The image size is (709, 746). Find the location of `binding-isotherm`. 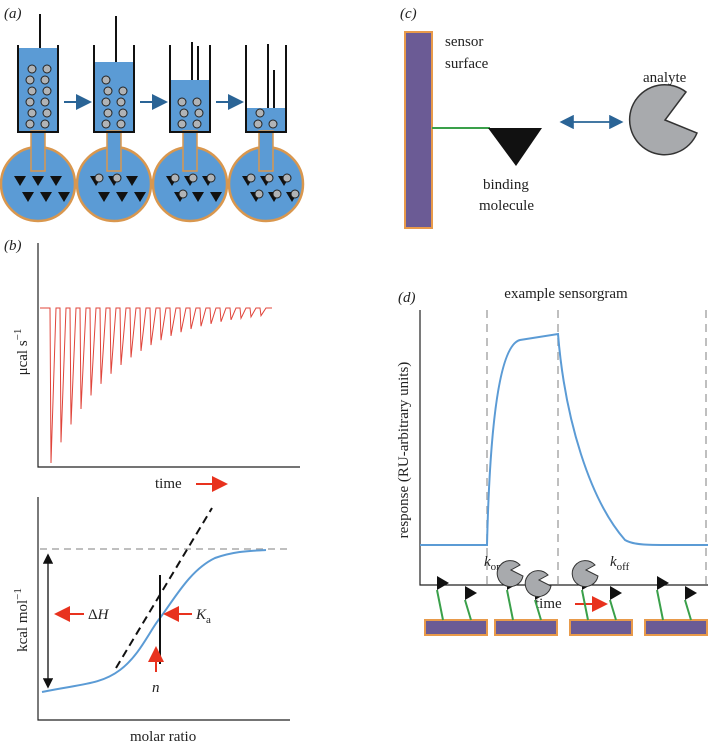

binding-isotherm is located at coordinates (154, 621).